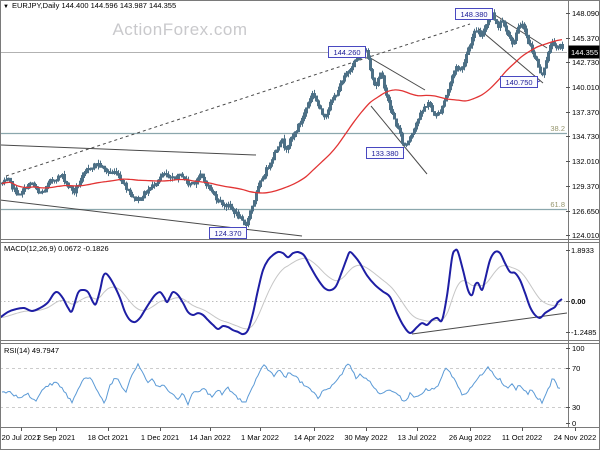 This screenshot has height=450, width=600. Describe the element at coordinates (583, 332) in the screenshot. I see `macd-axis-label: -1.2485` at that location.